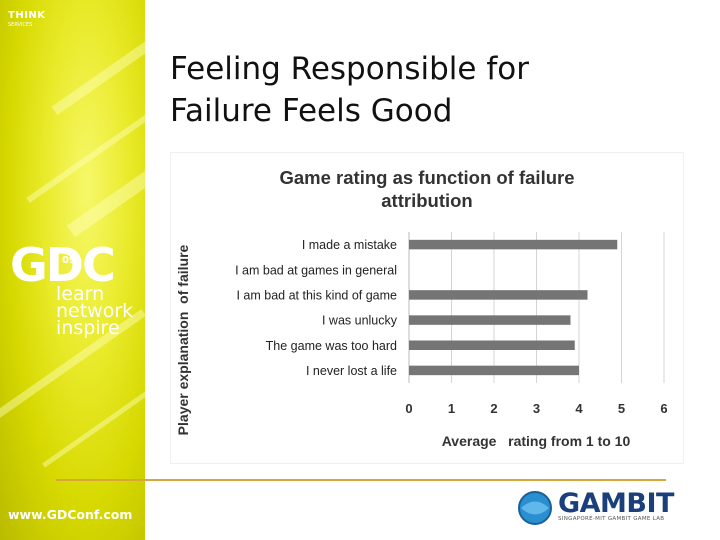 This screenshot has height=540, width=720. Describe the element at coordinates (331, 346) in the screenshot. I see `y-category-label: The game was too hard` at that location.